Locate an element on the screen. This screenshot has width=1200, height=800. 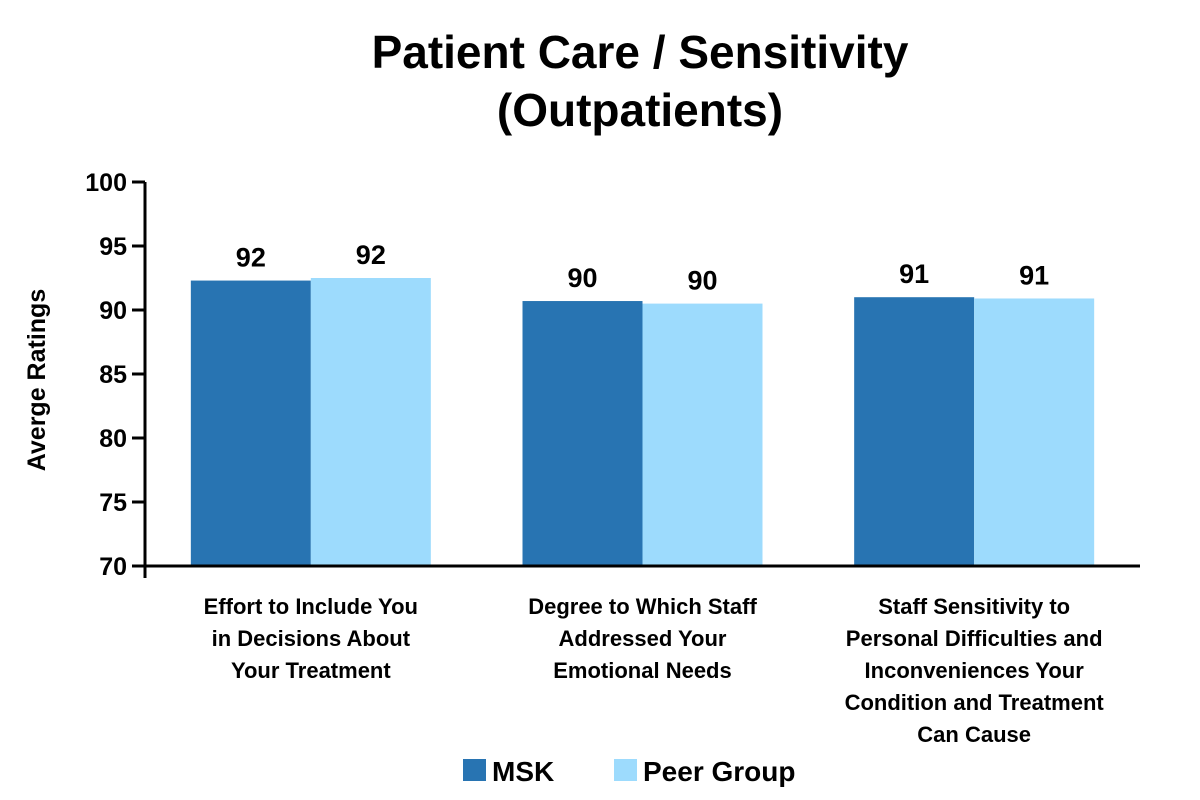
y-axis-label: Averge Ratings is located at coordinates (37, 380).